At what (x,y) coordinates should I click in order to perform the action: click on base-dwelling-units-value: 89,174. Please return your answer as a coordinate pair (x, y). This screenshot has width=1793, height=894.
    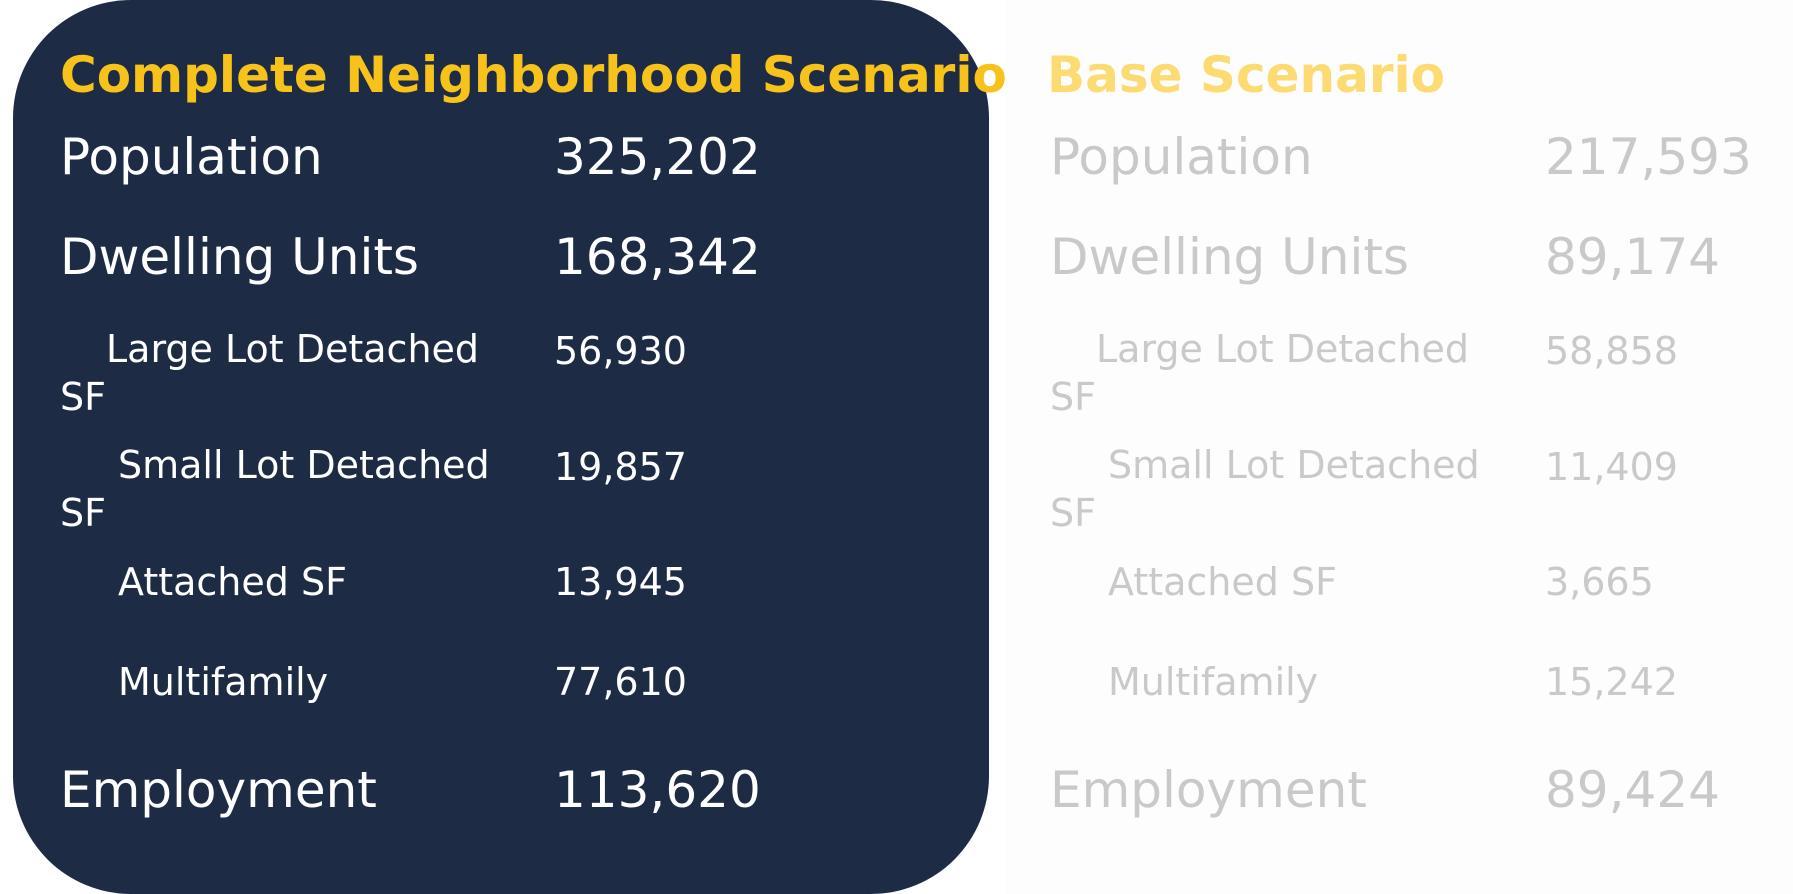
    Looking at the image, I should click on (1632, 257).